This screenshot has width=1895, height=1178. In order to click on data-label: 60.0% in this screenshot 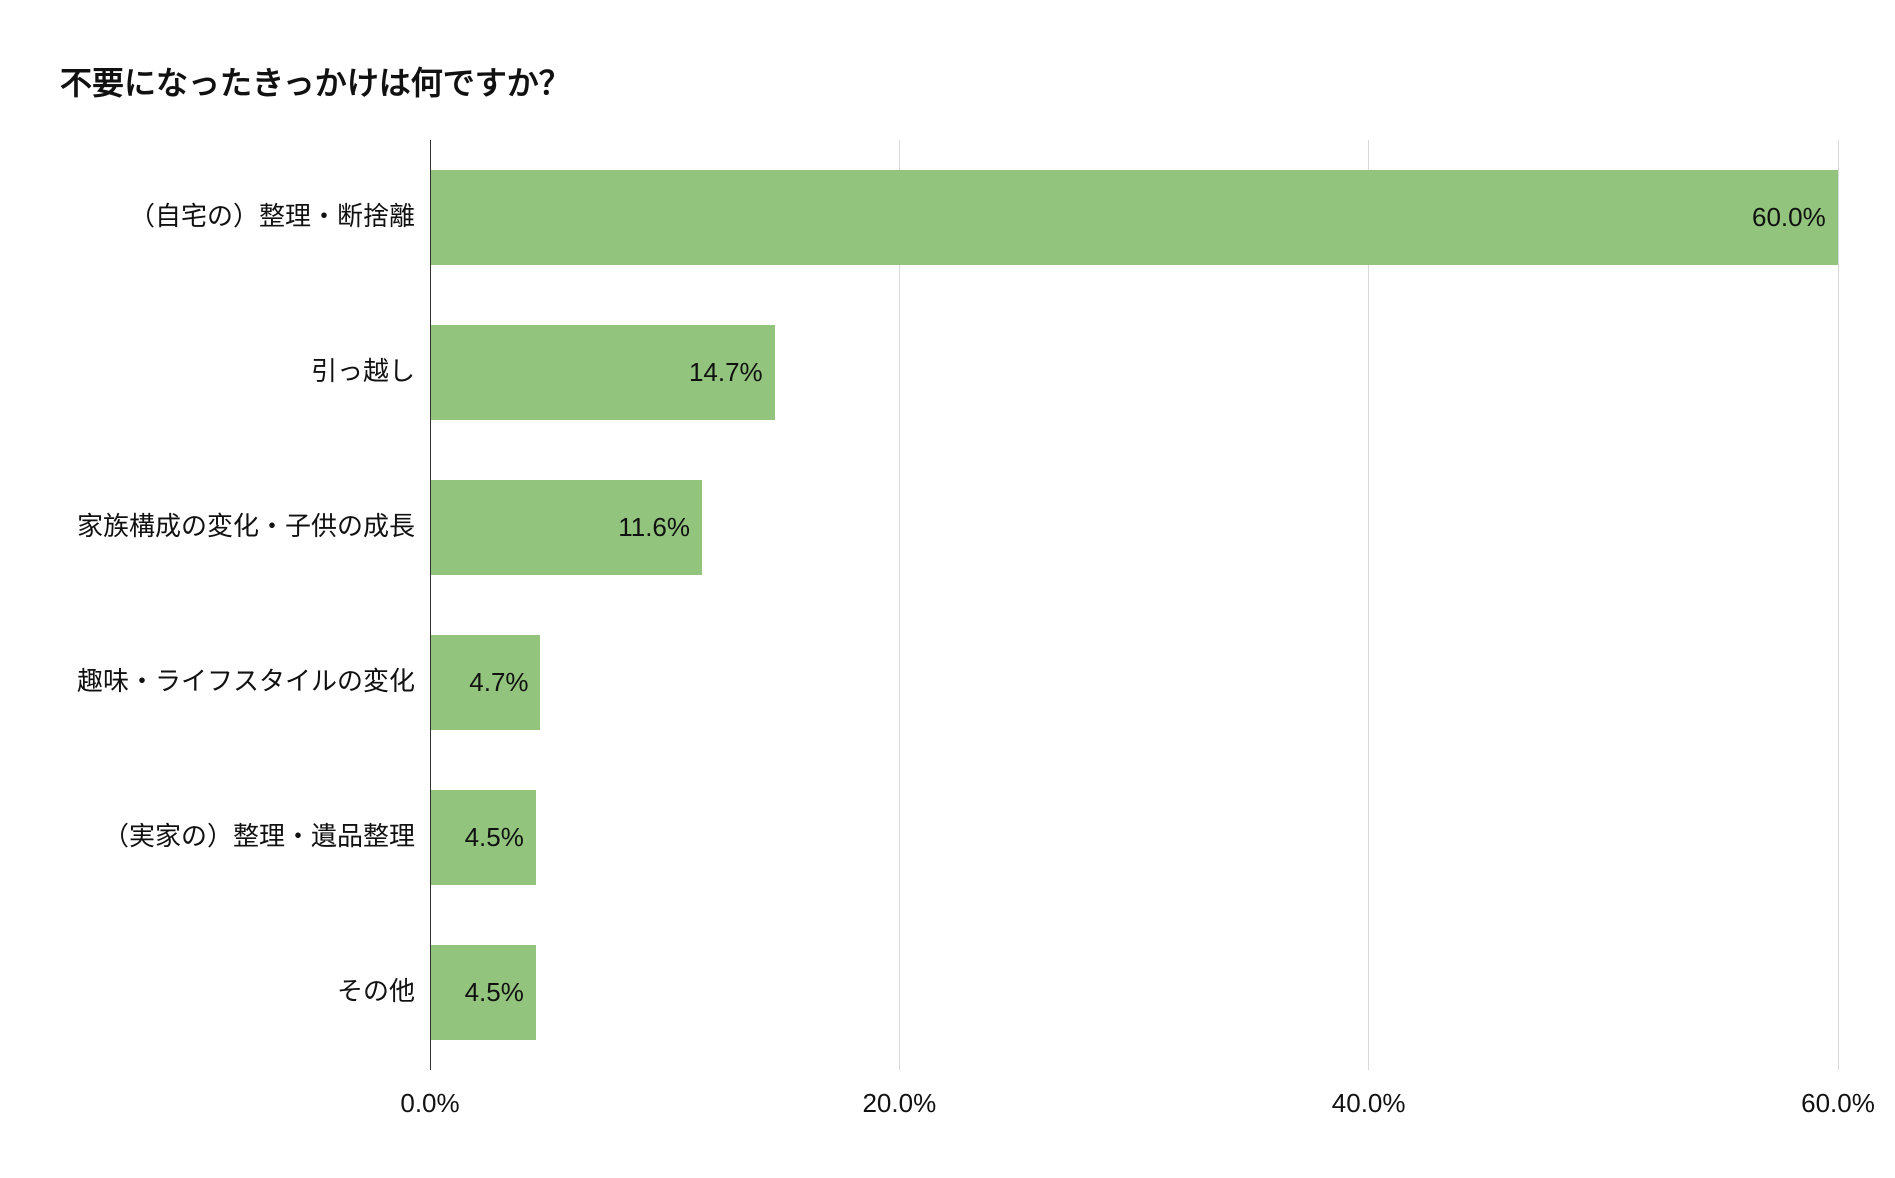, I will do `click(1789, 217)`.